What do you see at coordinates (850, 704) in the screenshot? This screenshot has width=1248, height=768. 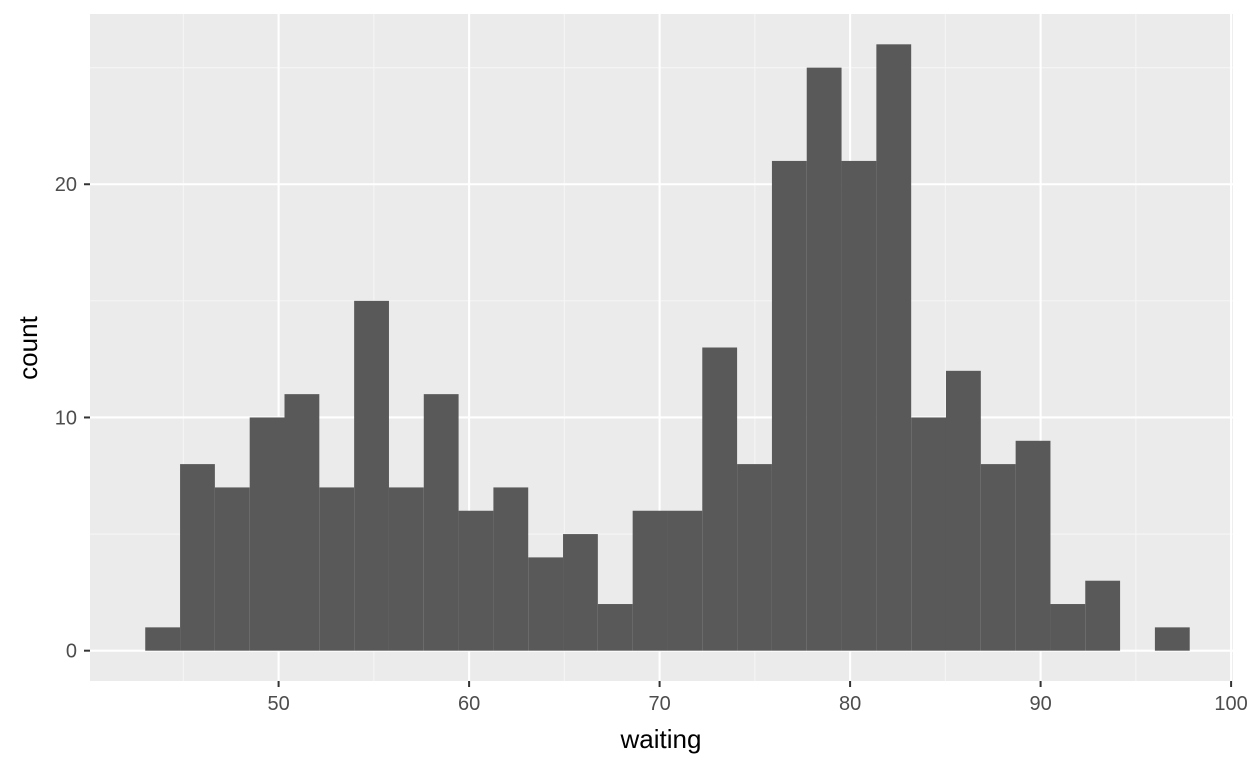 I see `x-tick-label: 80` at bounding box center [850, 704].